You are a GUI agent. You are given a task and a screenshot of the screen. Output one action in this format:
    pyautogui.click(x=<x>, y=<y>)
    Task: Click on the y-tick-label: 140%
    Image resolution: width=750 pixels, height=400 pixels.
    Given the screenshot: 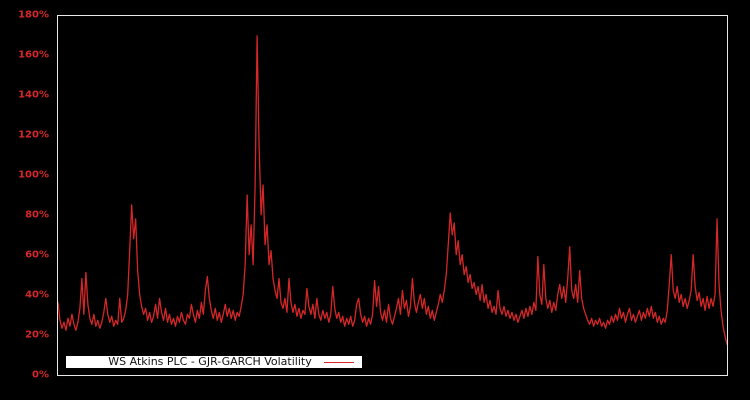 What is the action you would take?
    pyautogui.click(x=33, y=95)
    